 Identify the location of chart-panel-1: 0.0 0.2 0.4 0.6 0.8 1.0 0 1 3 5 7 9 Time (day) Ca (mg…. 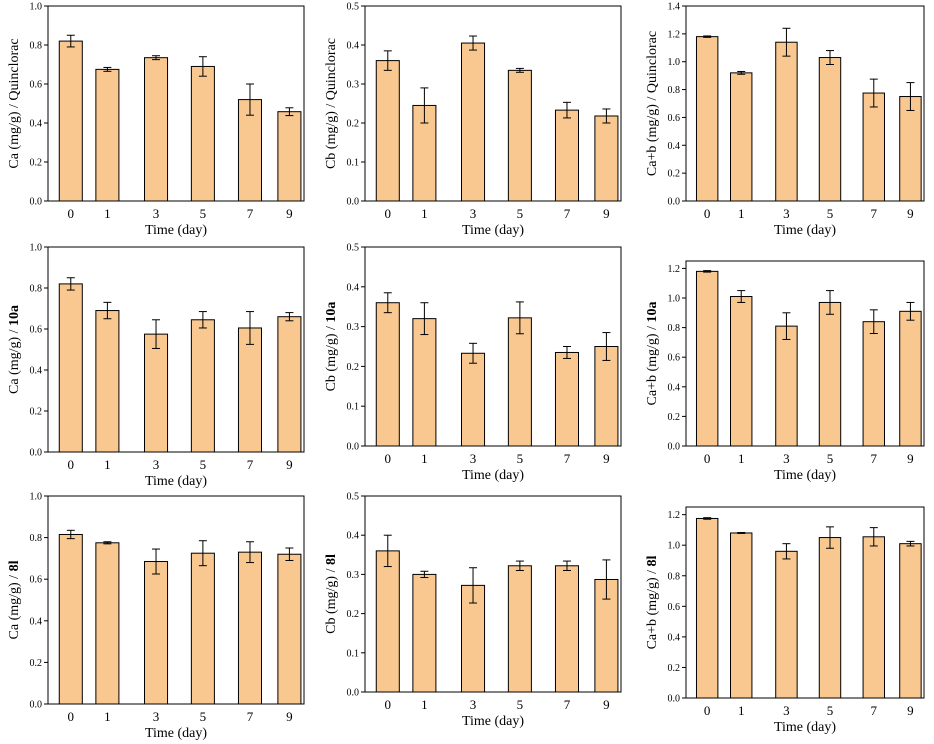
(156, 120).